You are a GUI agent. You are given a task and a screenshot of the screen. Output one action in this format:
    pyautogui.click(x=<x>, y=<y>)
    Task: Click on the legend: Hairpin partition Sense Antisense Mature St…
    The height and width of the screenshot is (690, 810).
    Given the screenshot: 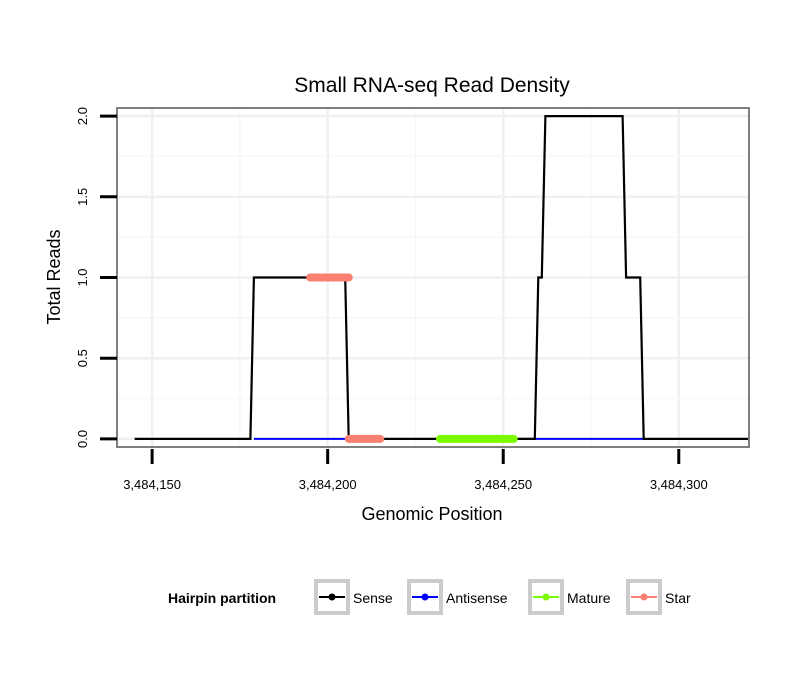 What is the action you would take?
    pyautogui.click(x=429, y=597)
    